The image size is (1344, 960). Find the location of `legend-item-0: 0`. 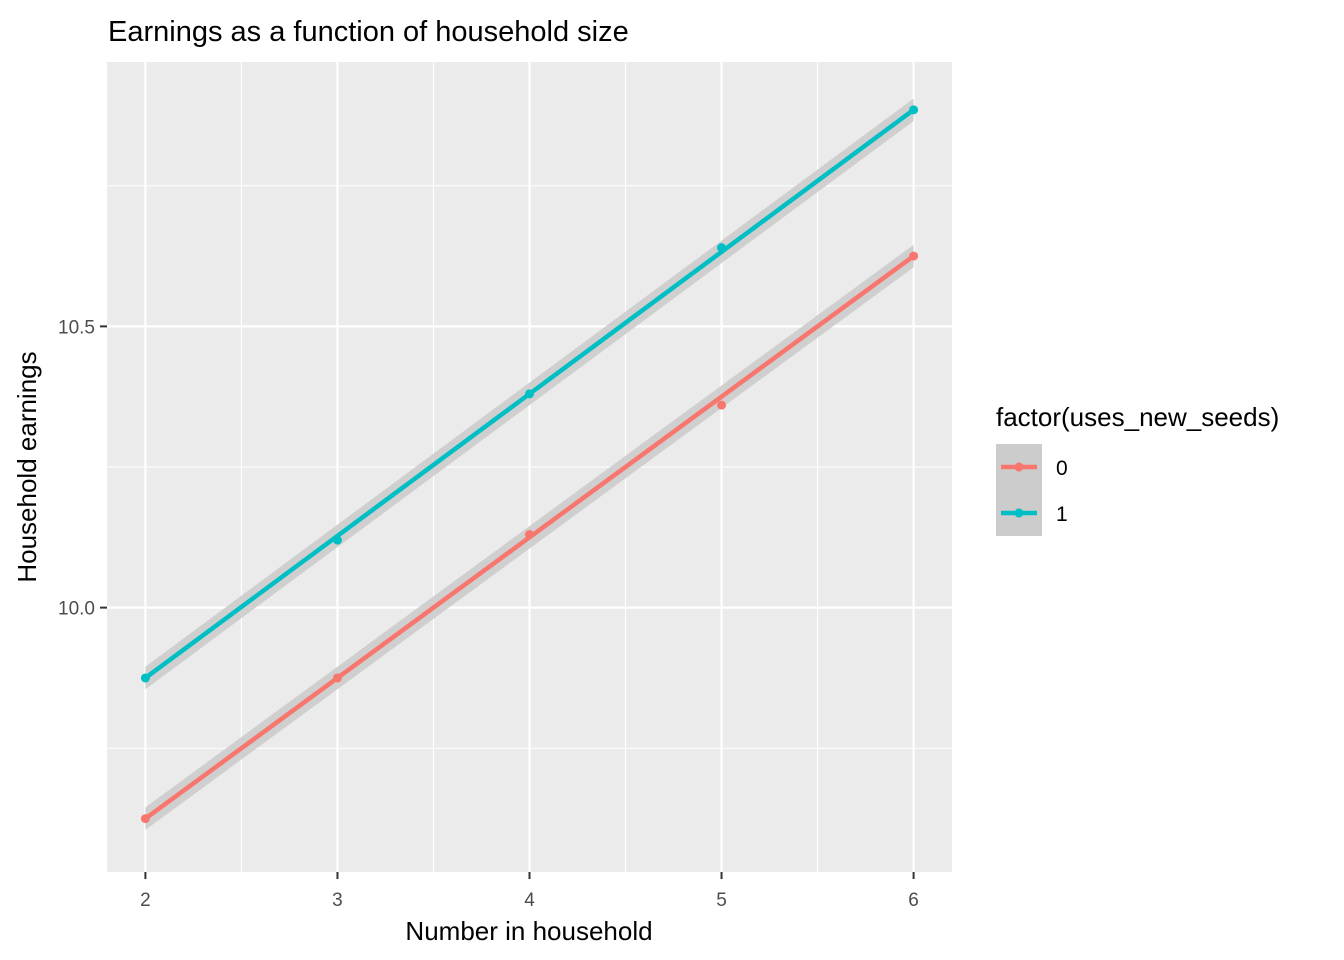

legend-item-0: 0 is located at coordinates (1032, 467).